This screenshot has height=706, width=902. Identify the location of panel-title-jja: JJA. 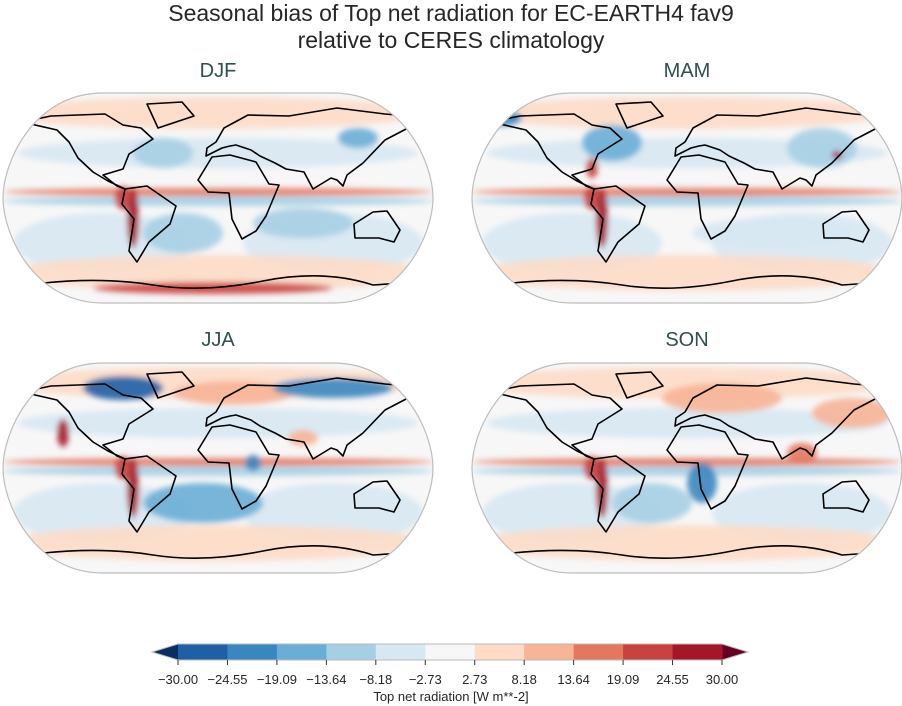
(218, 340).